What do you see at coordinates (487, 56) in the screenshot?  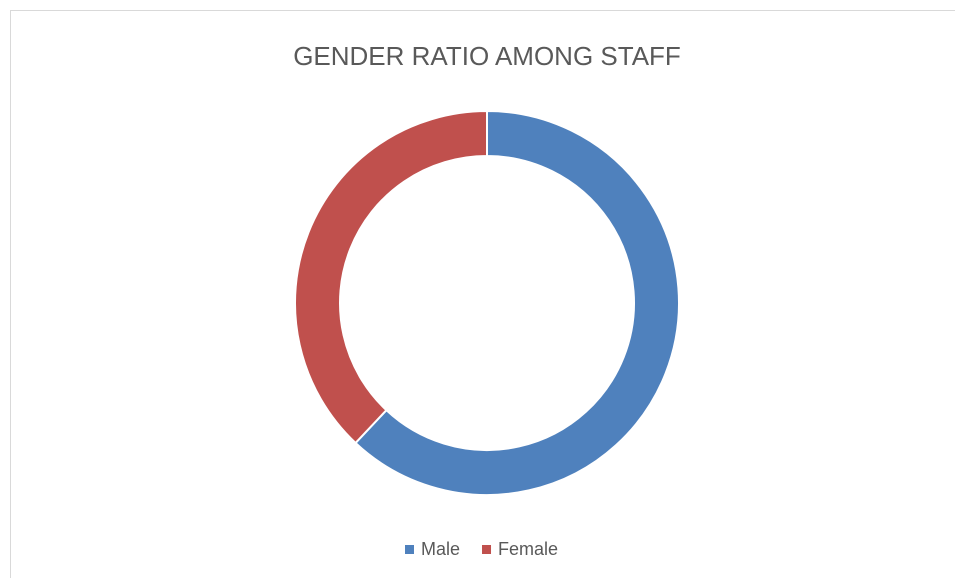 I see `chart-title: GENDER RATIO AMONG STAFF` at bounding box center [487, 56].